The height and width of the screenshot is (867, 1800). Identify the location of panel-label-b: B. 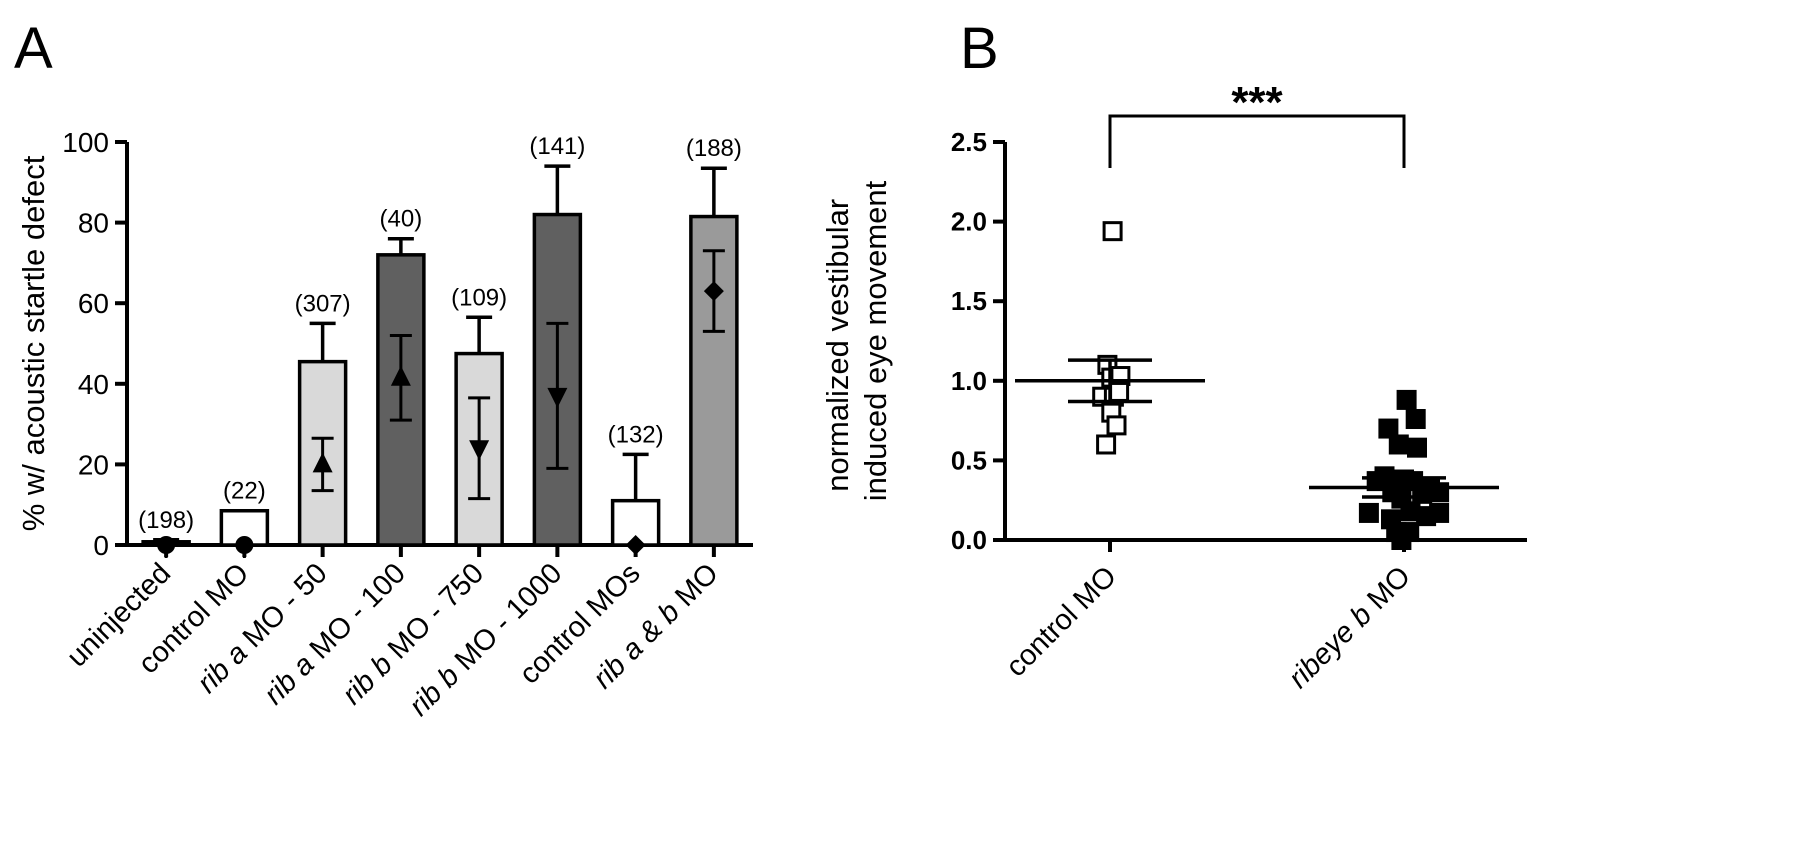
(979, 48).